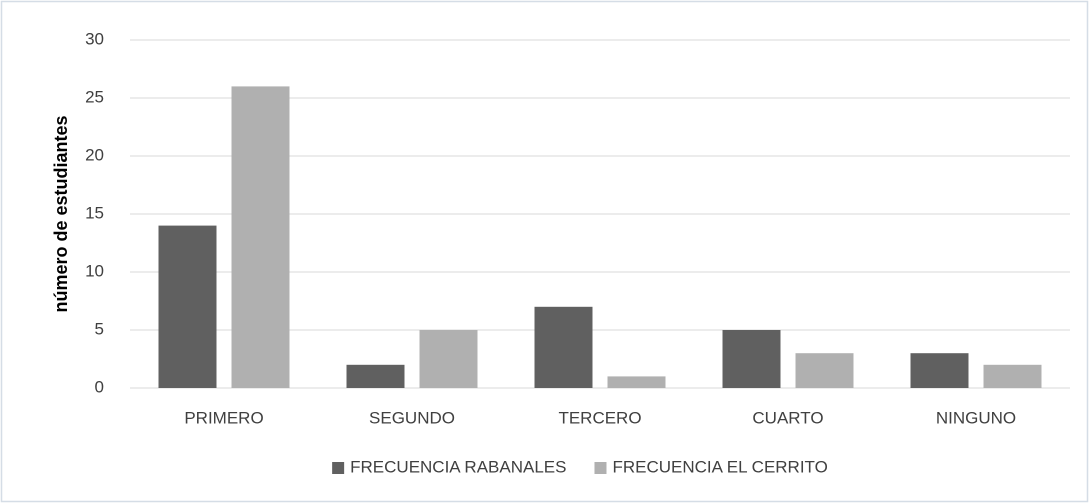 The height and width of the screenshot is (503, 1089). Describe the element at coordinates (412, 417) in the screenshot. I see `x-tick-label: SEGUNDO` at that location.